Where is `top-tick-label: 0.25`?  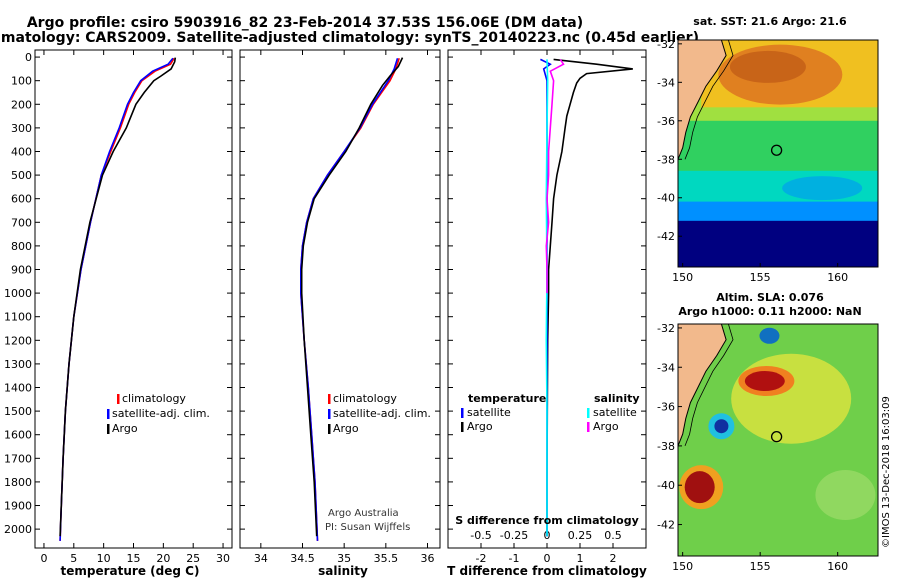 top-tick-label: 0.25 is located at coordinates (580, 535).